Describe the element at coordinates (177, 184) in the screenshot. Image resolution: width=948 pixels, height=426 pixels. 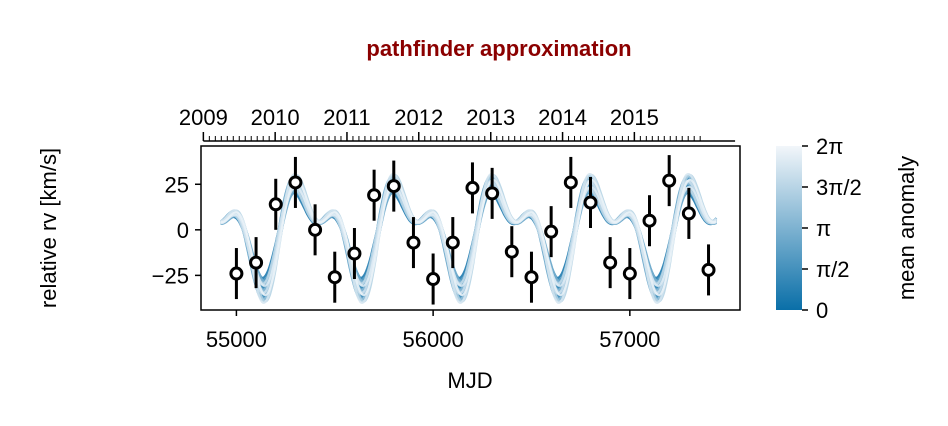
I see `y-tick-label: 25` at that location.